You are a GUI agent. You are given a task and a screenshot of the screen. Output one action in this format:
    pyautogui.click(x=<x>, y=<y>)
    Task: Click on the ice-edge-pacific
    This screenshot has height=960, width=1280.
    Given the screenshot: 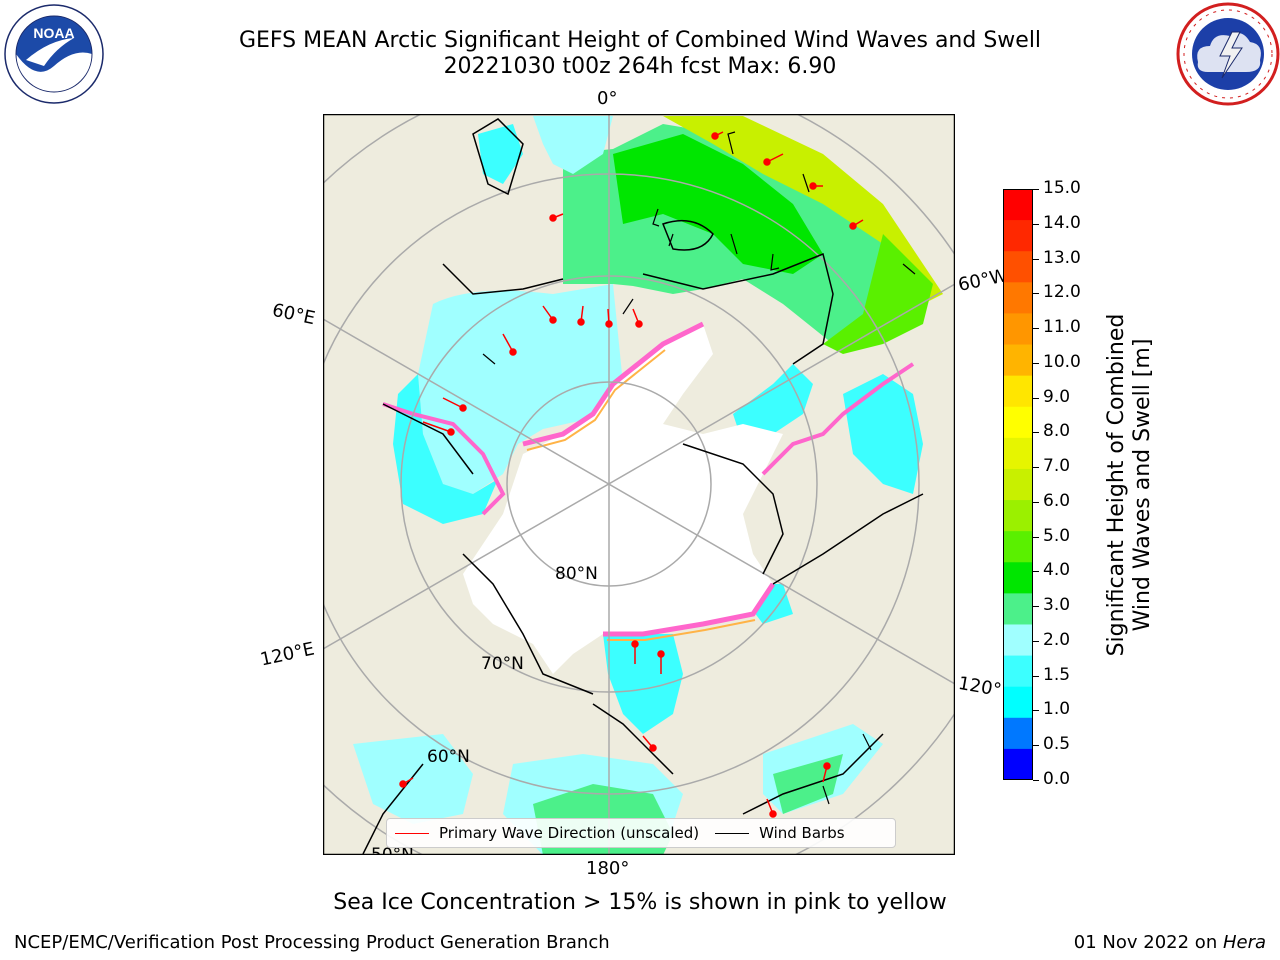 What is the action you would take?
    pyautogui.click(x=689, y=609)
    